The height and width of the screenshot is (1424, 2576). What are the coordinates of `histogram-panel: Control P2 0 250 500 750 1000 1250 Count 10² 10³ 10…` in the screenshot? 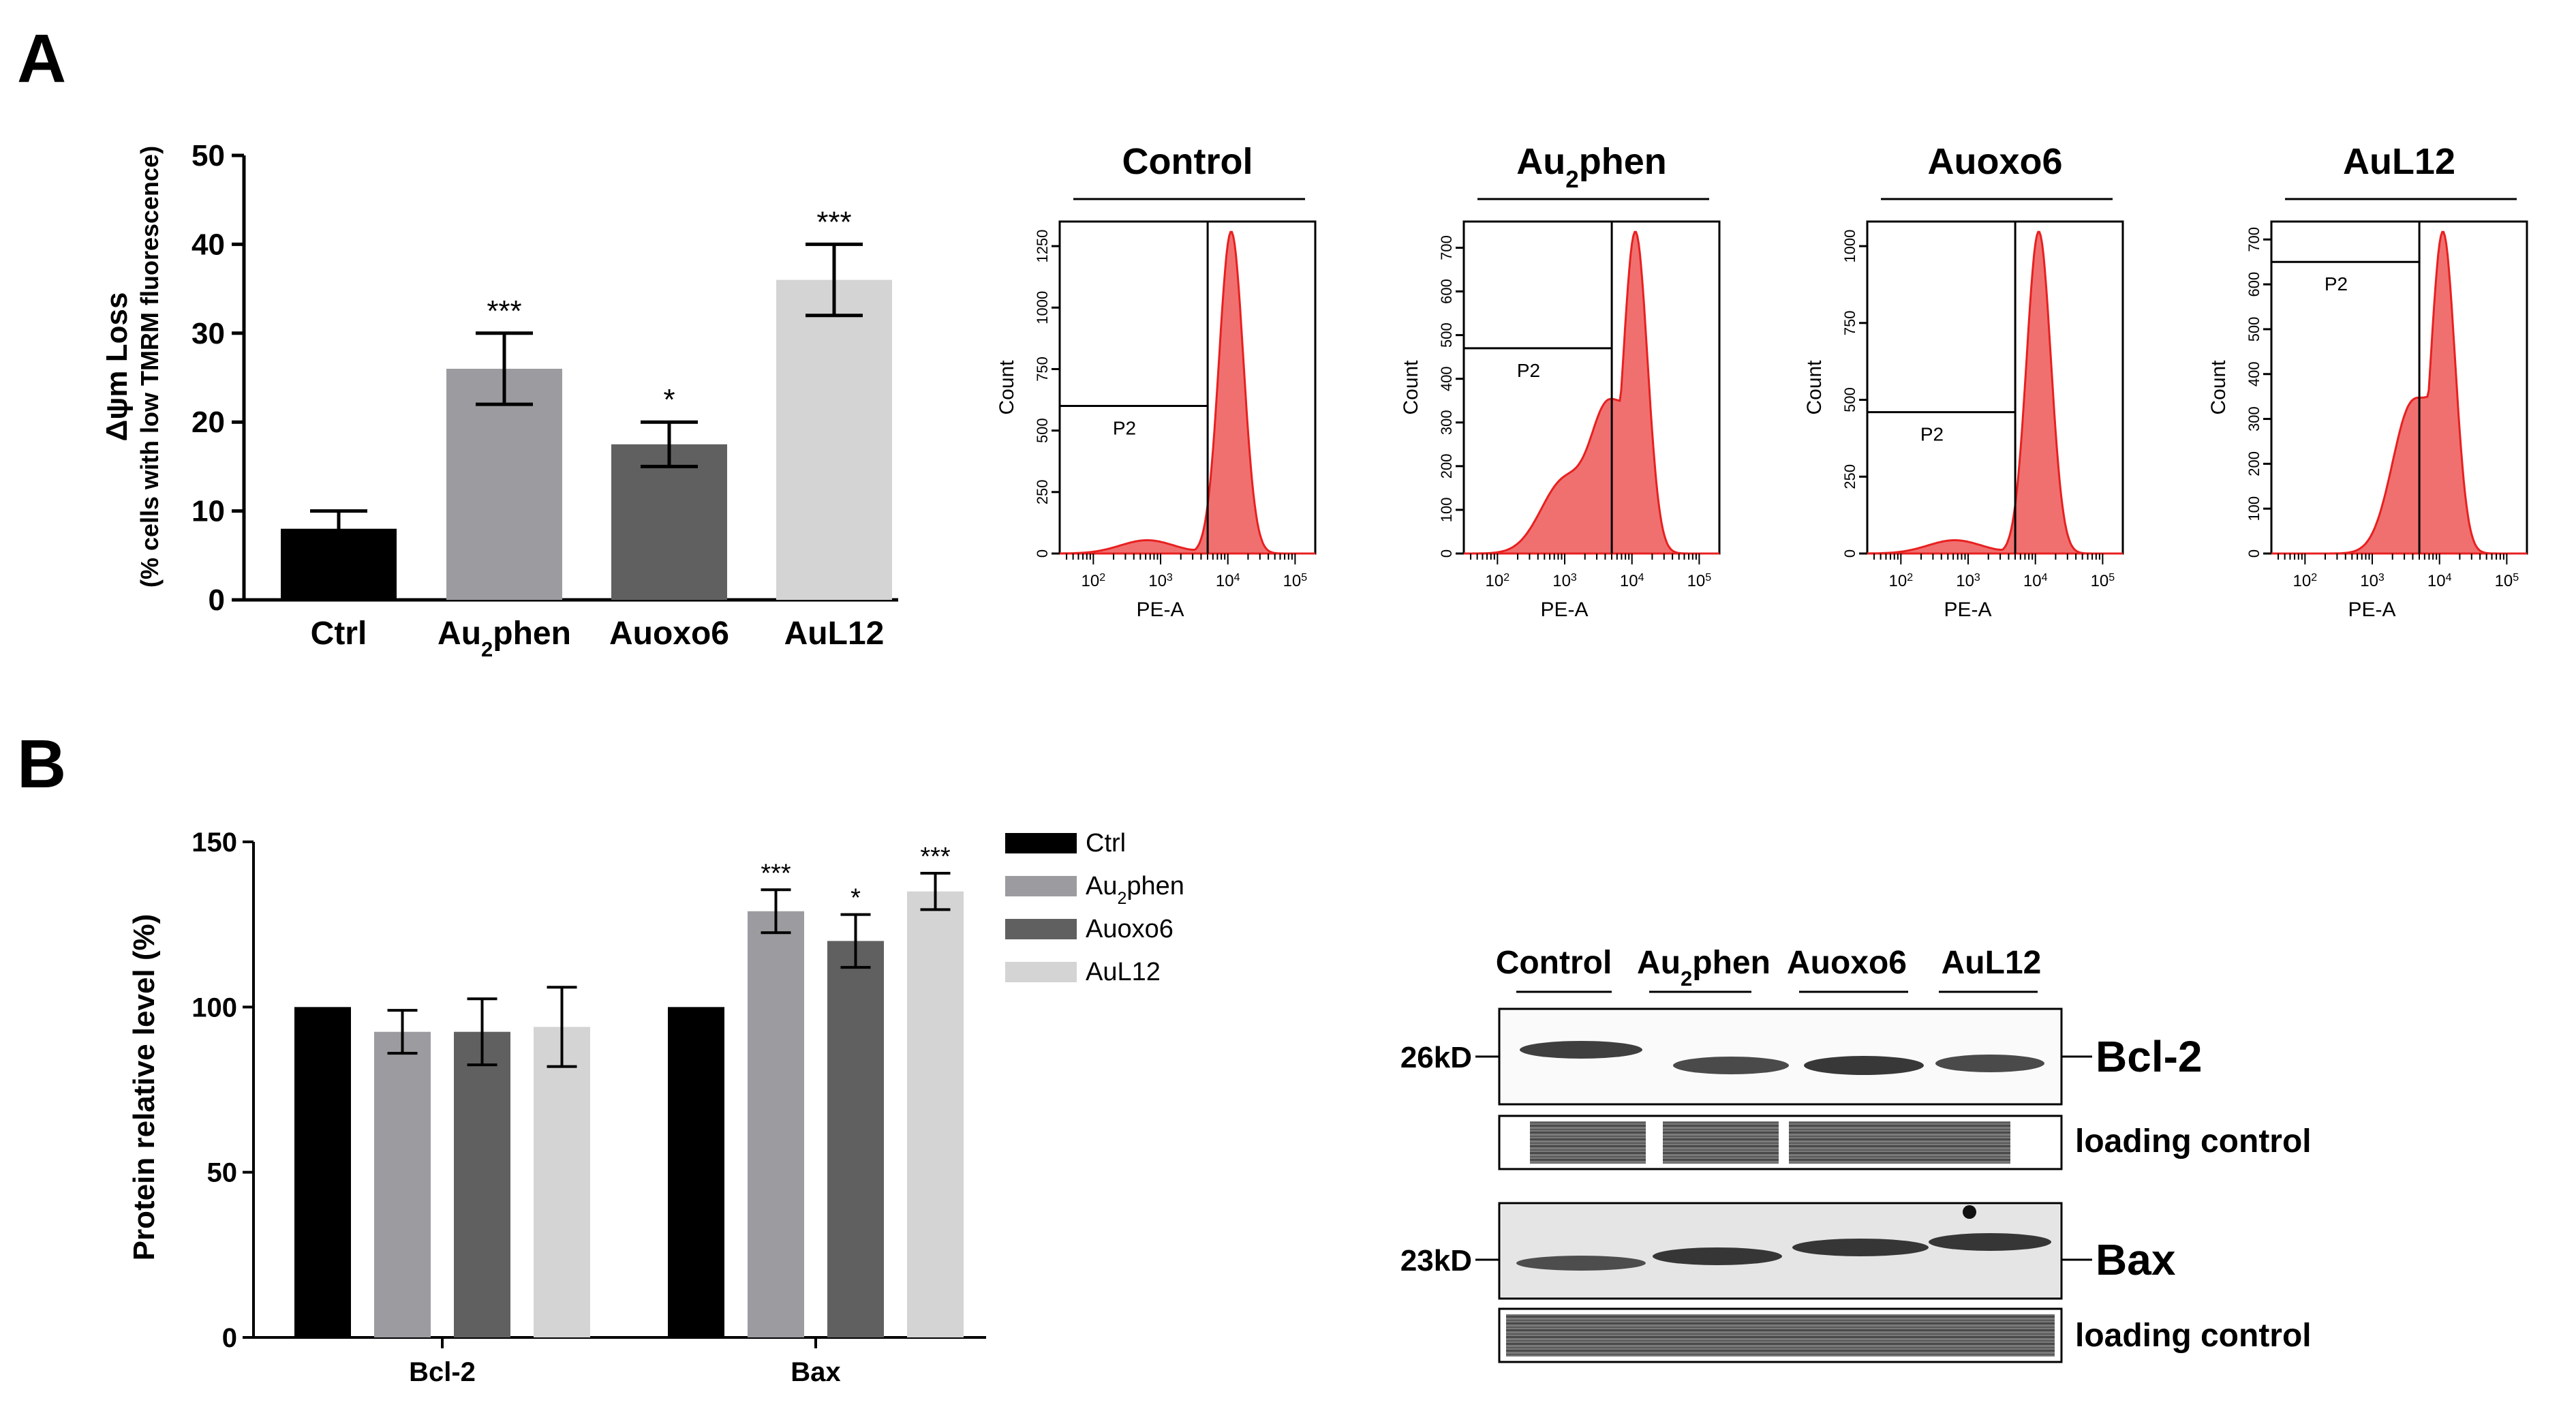 It's located at (1156, 381).